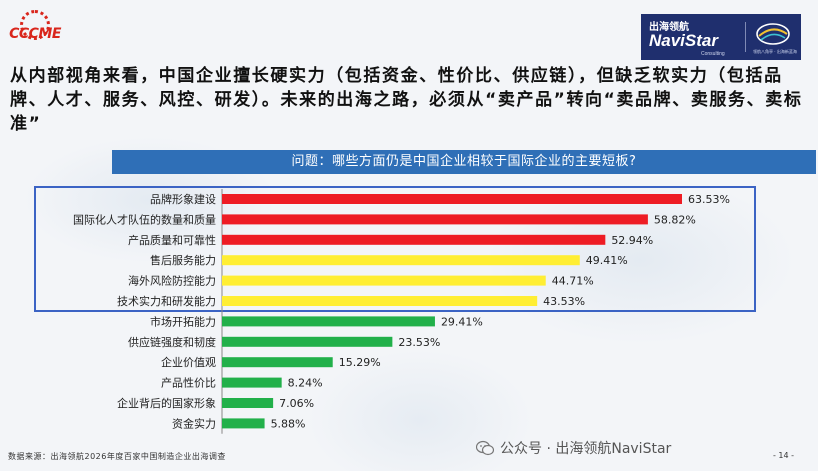 The width and height of the screenshot is (818, 471). I want to click on category-label: 技术实力和研发能力, so click(166, 301).